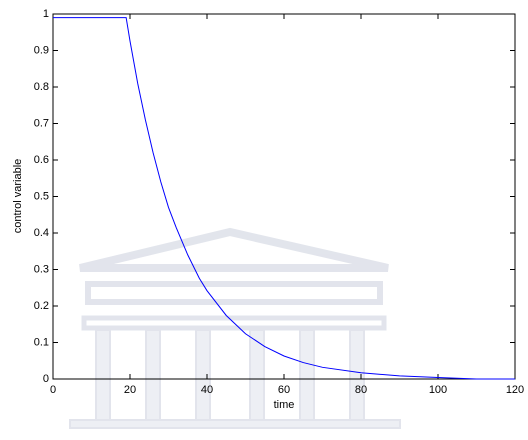 The height and width of the screenshot is (440, 528). I want to click on x-axis-label: time, so click(284, 405).